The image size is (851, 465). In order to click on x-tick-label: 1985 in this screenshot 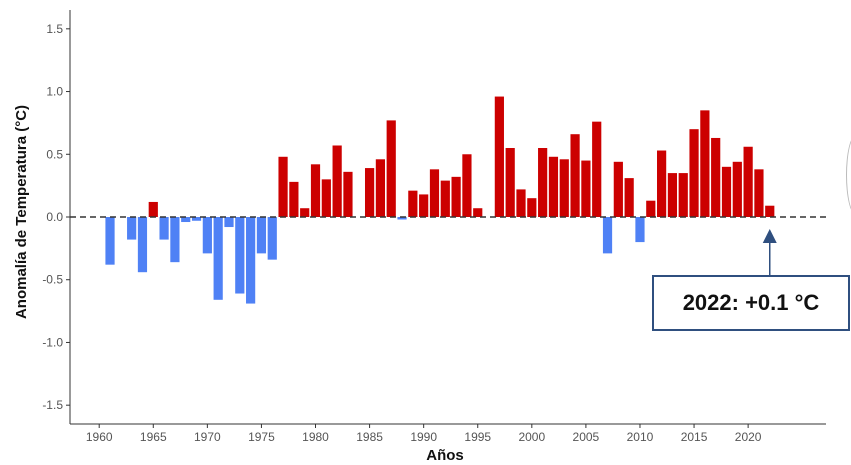, I will do `click(369, 437)`.